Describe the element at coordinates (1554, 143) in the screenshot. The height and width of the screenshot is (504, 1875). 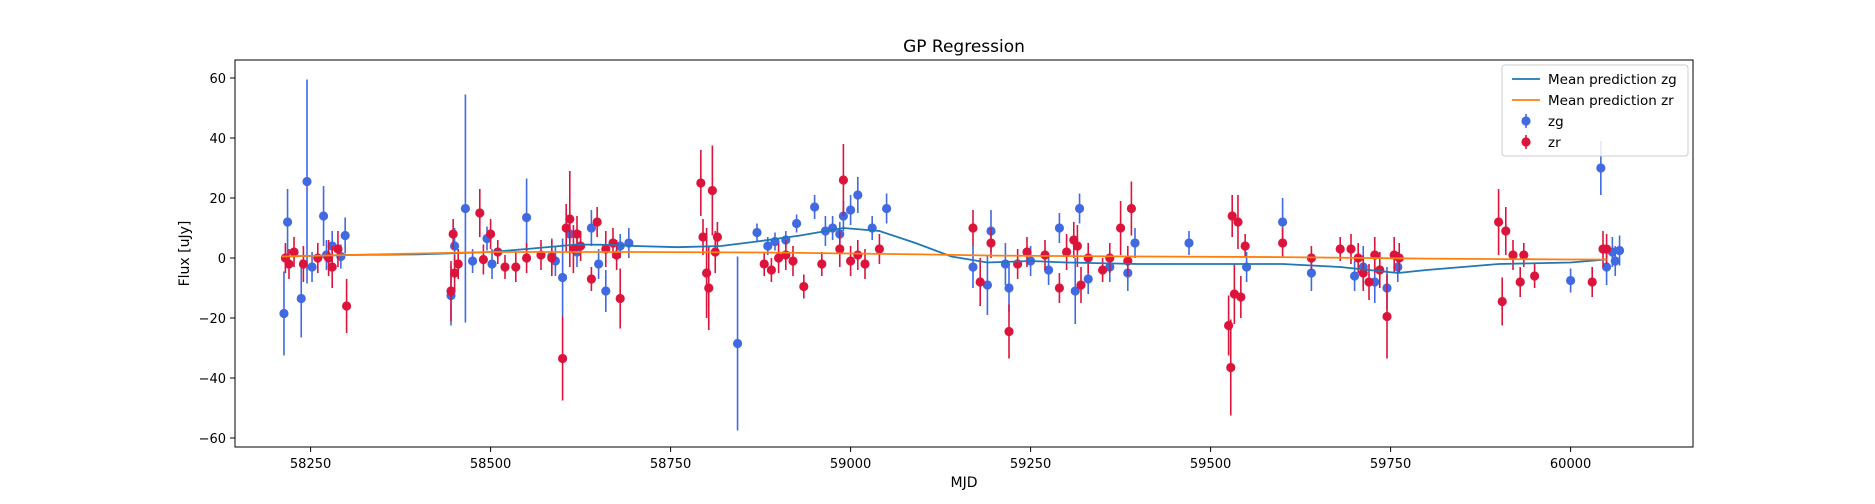
I see `legend-label: zr` at that location.